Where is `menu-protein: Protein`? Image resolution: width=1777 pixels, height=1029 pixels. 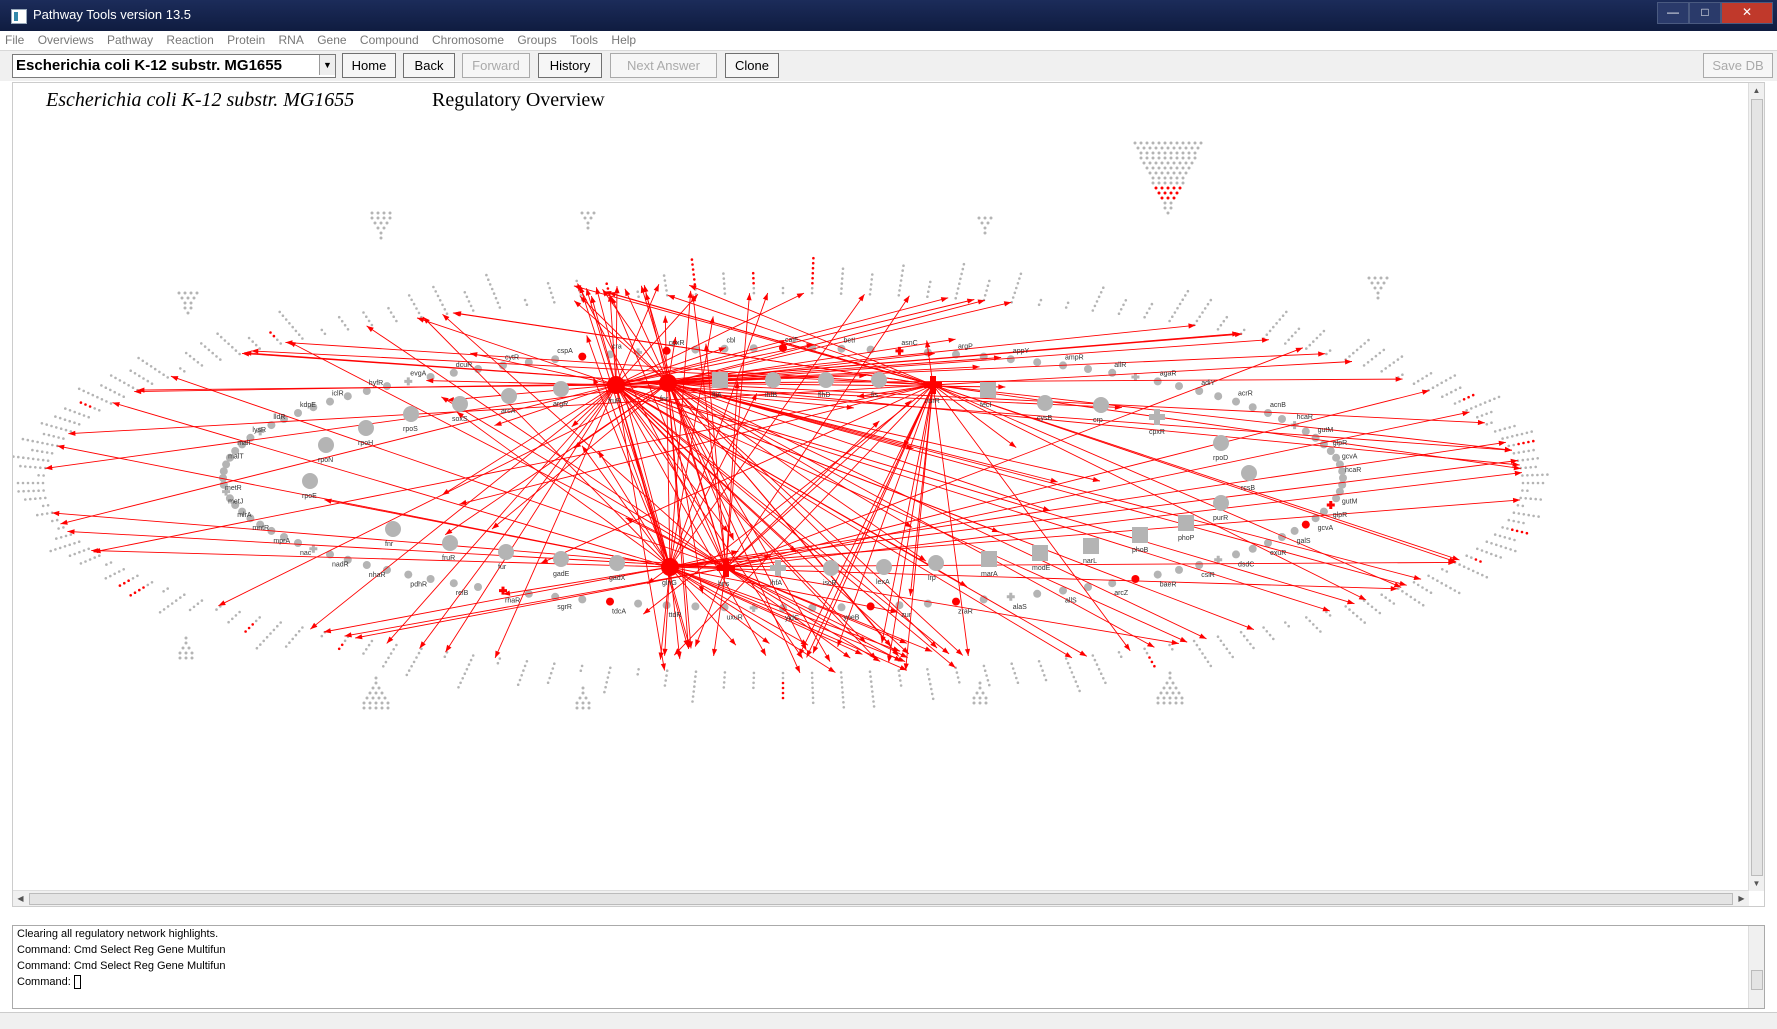
menu-protein: Protein is located at coordinates (246, 40).